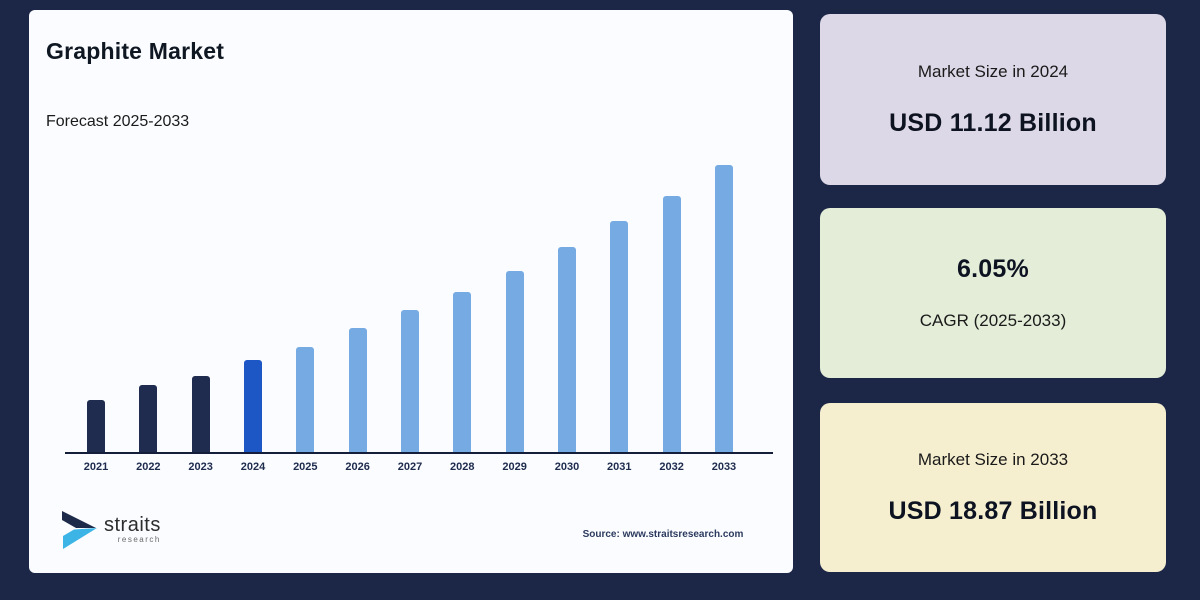 Image resolution: width=1200 pixels, height=600 pixels. I want to click on bar-2026, so click(357, 390).